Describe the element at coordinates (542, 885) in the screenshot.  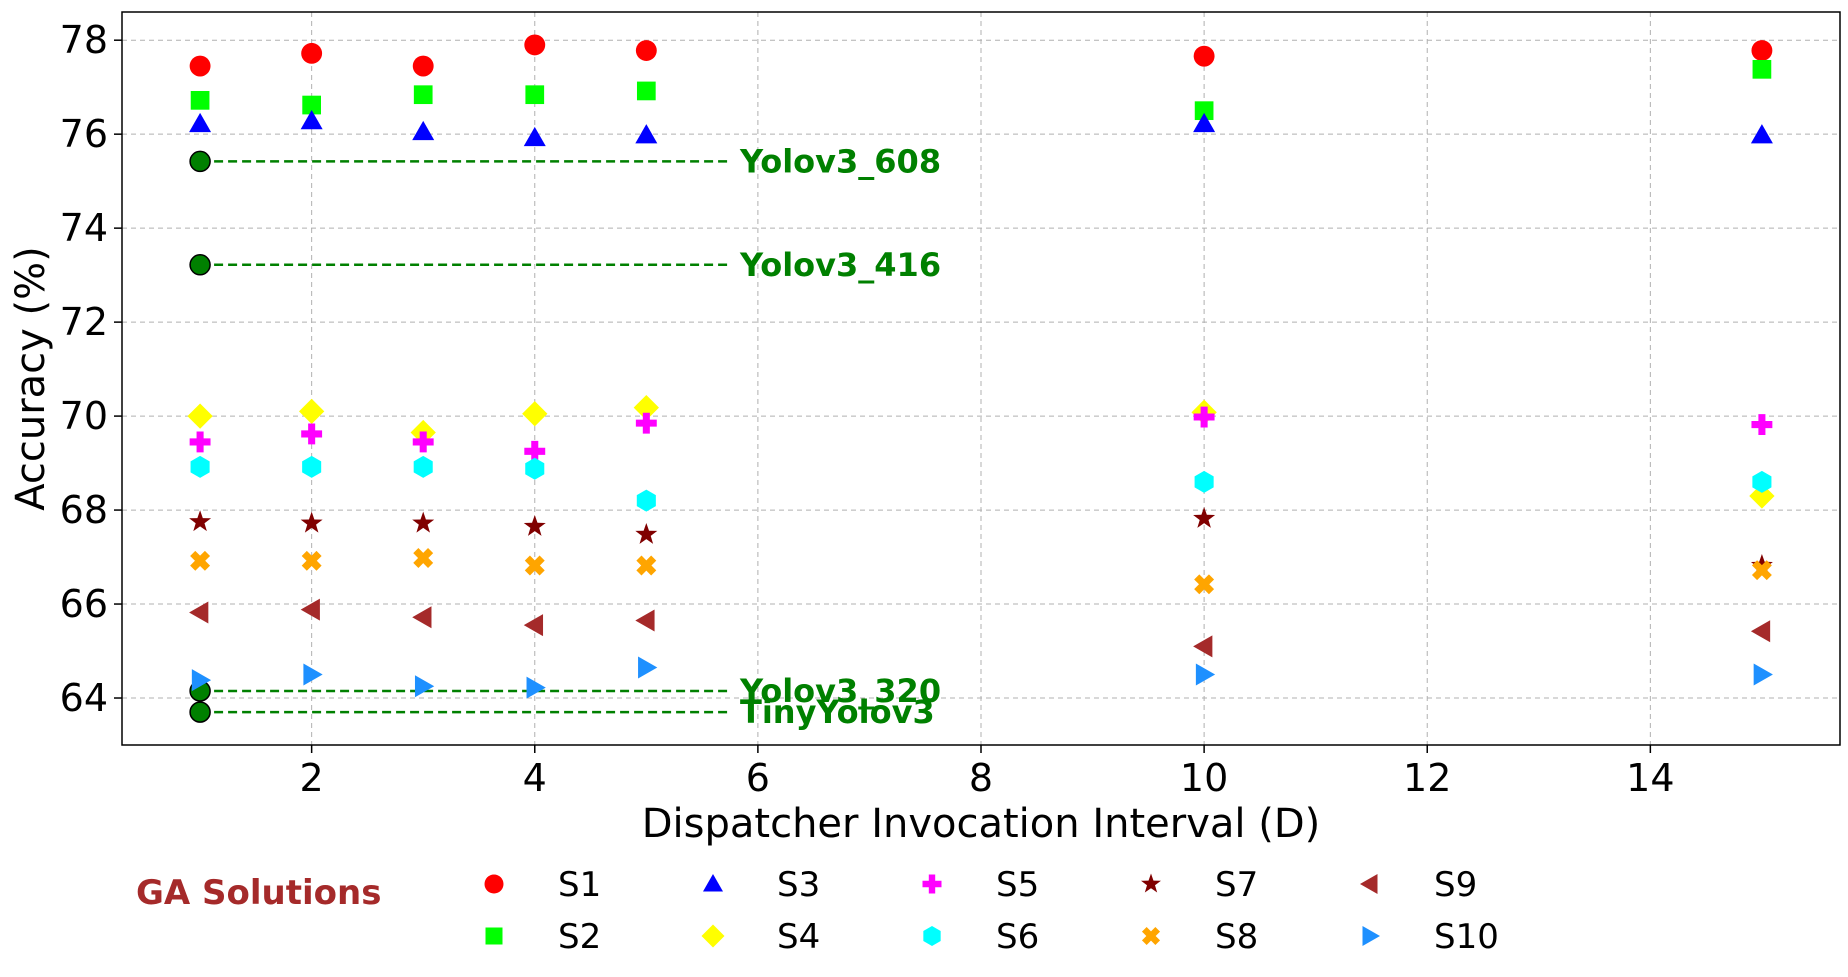
I see `legend-item: S1` at that location.